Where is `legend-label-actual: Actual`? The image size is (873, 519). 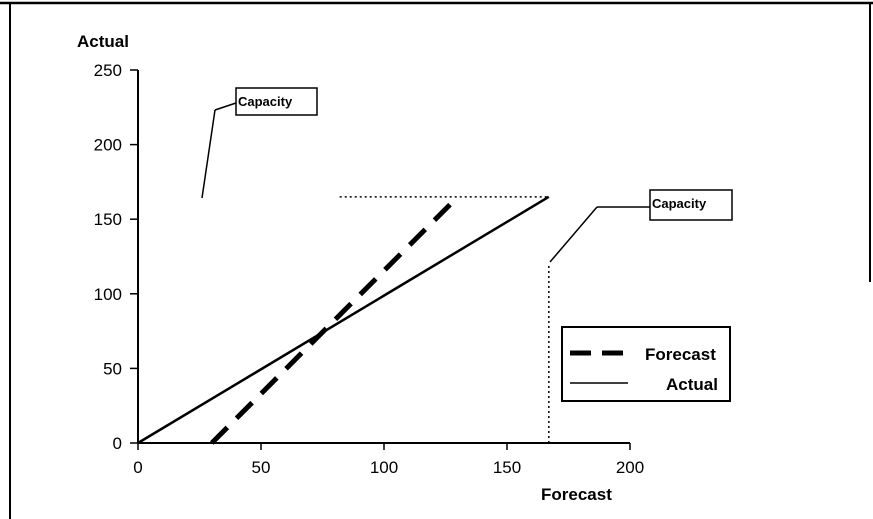
legend-label-actual: Actual is located at coordinates (692, 384).